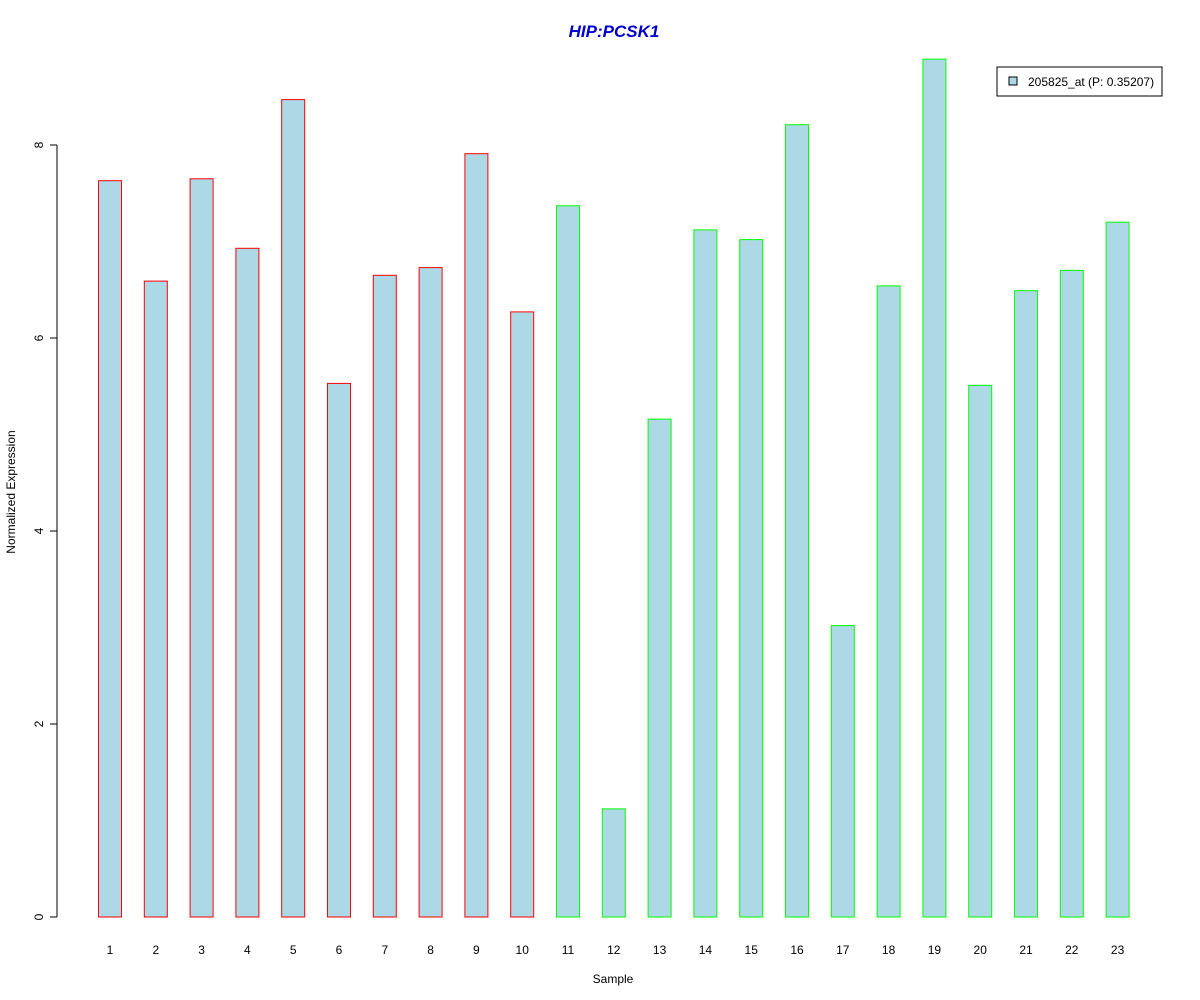 Image resolution: width=1200 pixels, height=1000 pixels. What do you see at coordinates (843, 950) in the screenshot?
I see `x-tick-label: 17` at bounding box center [843, 950].